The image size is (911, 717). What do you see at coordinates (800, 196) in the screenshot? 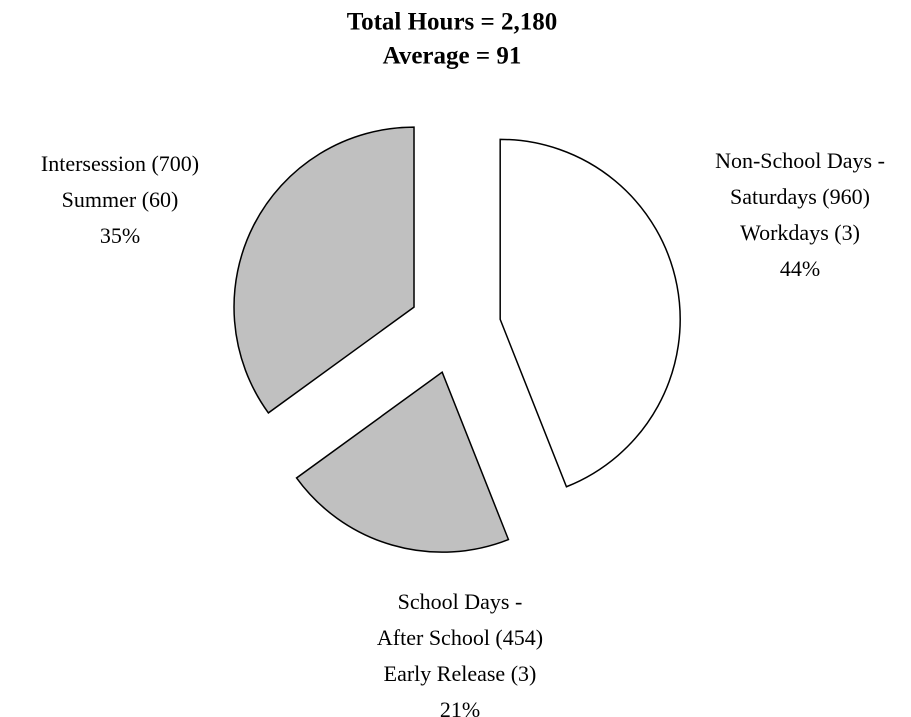
I see `slice-label: Saturdays (960)` at bounding box center [800, 196].